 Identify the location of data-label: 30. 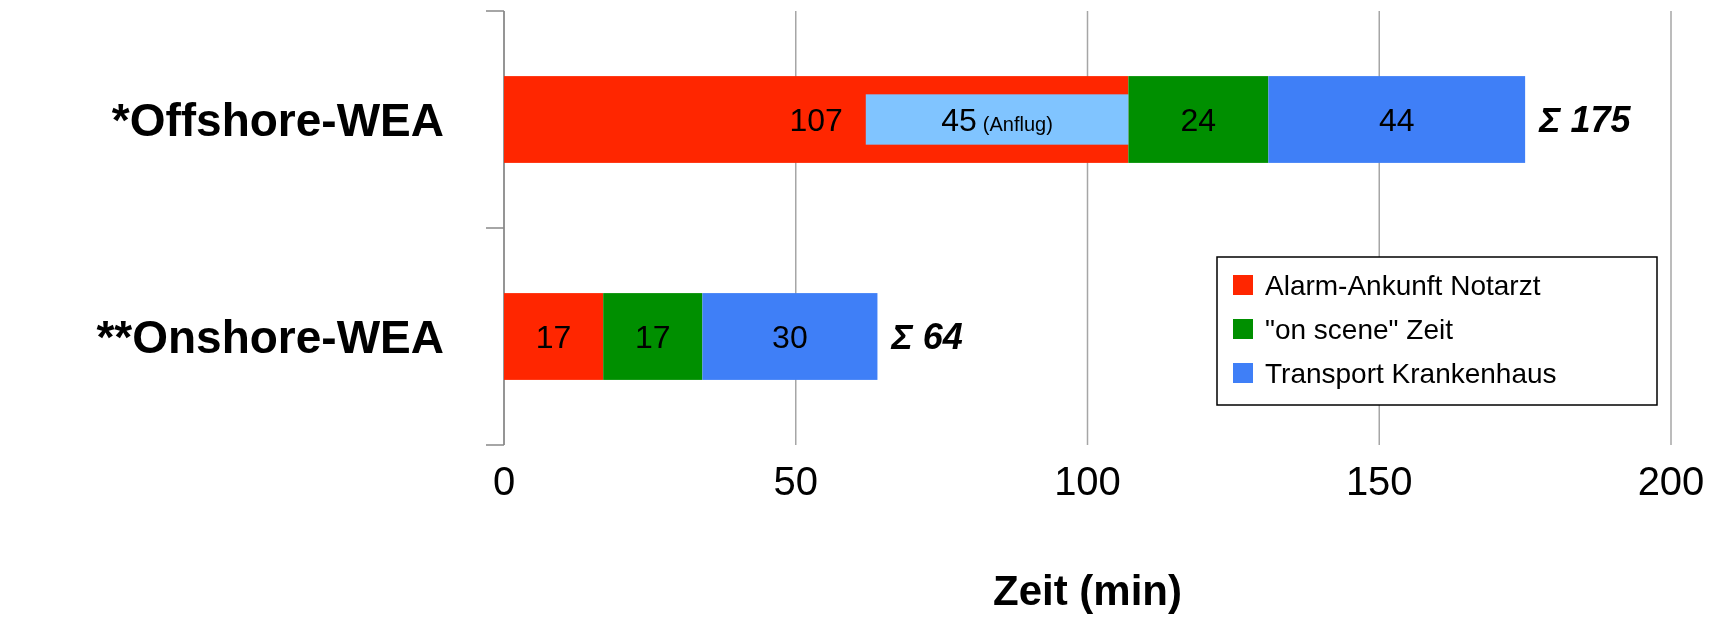
(790, 336).